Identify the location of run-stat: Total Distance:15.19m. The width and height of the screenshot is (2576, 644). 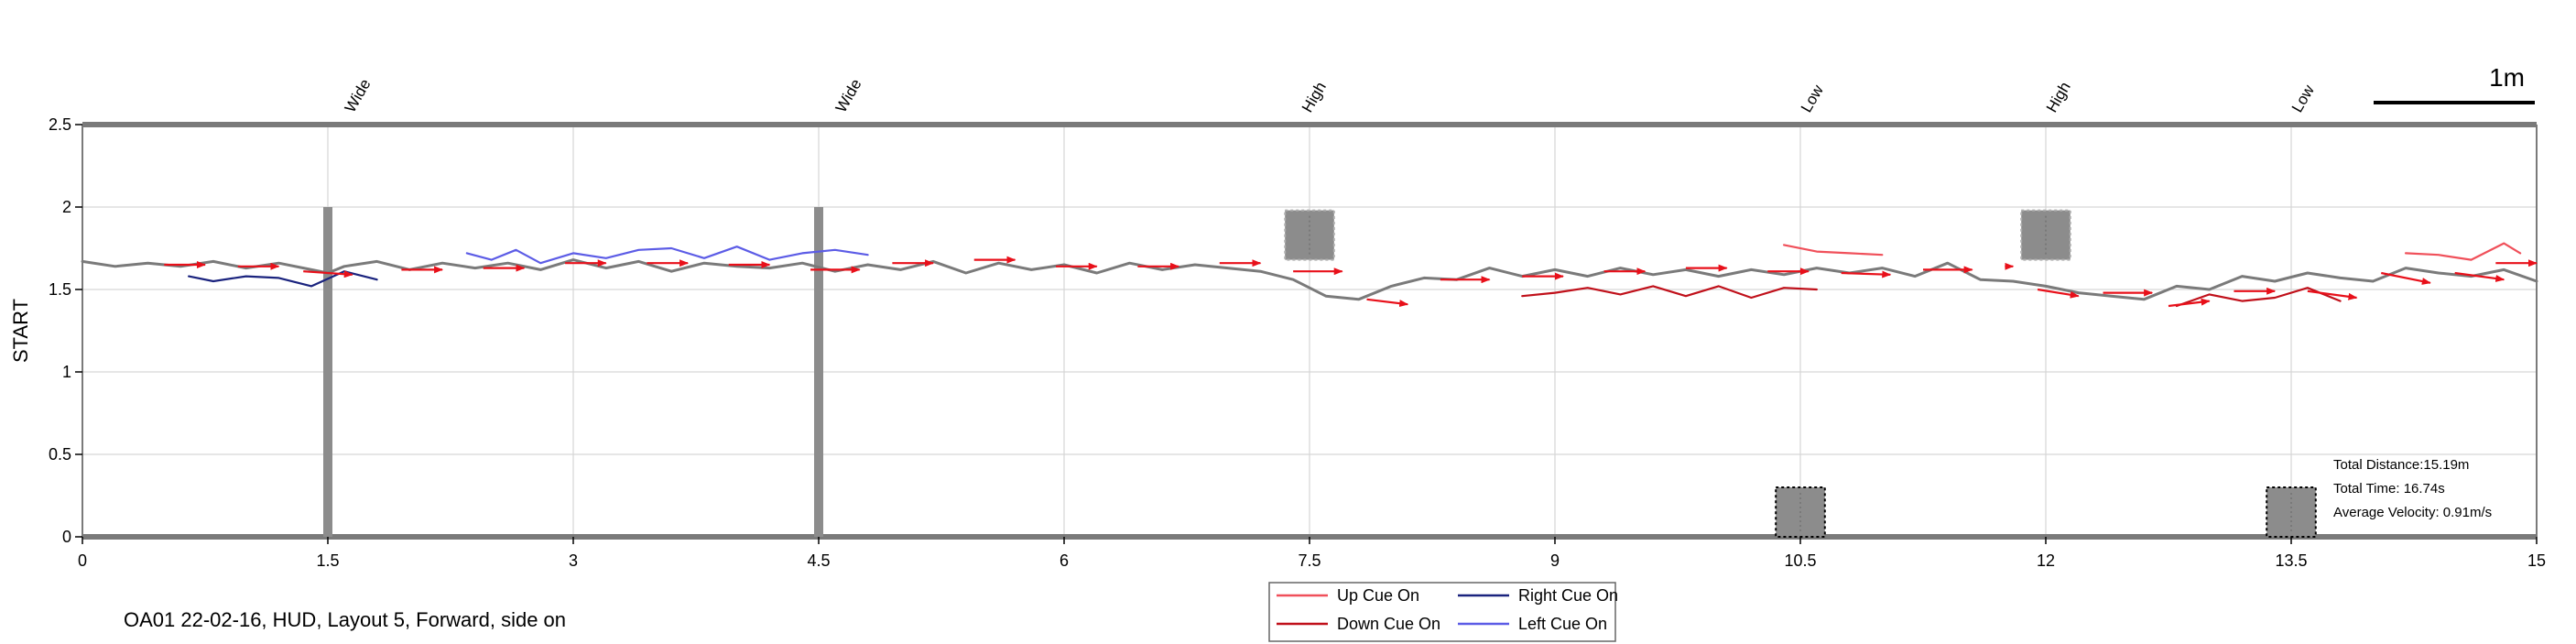
(2401, 465).